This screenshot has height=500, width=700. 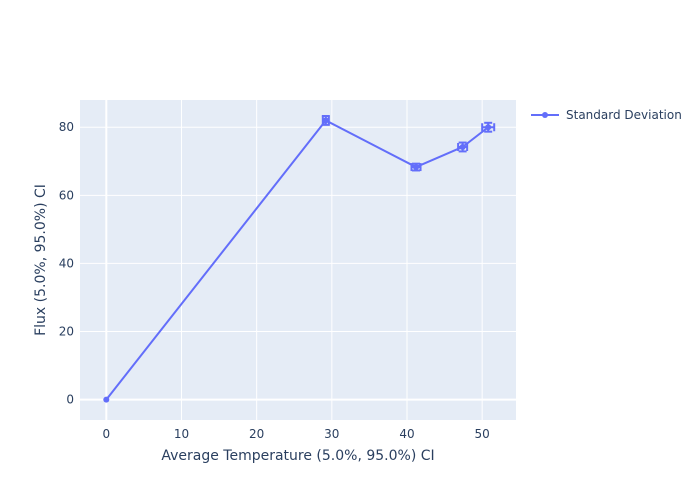 I want to click on x-tick-label: 40, so click(x=406, y=434).